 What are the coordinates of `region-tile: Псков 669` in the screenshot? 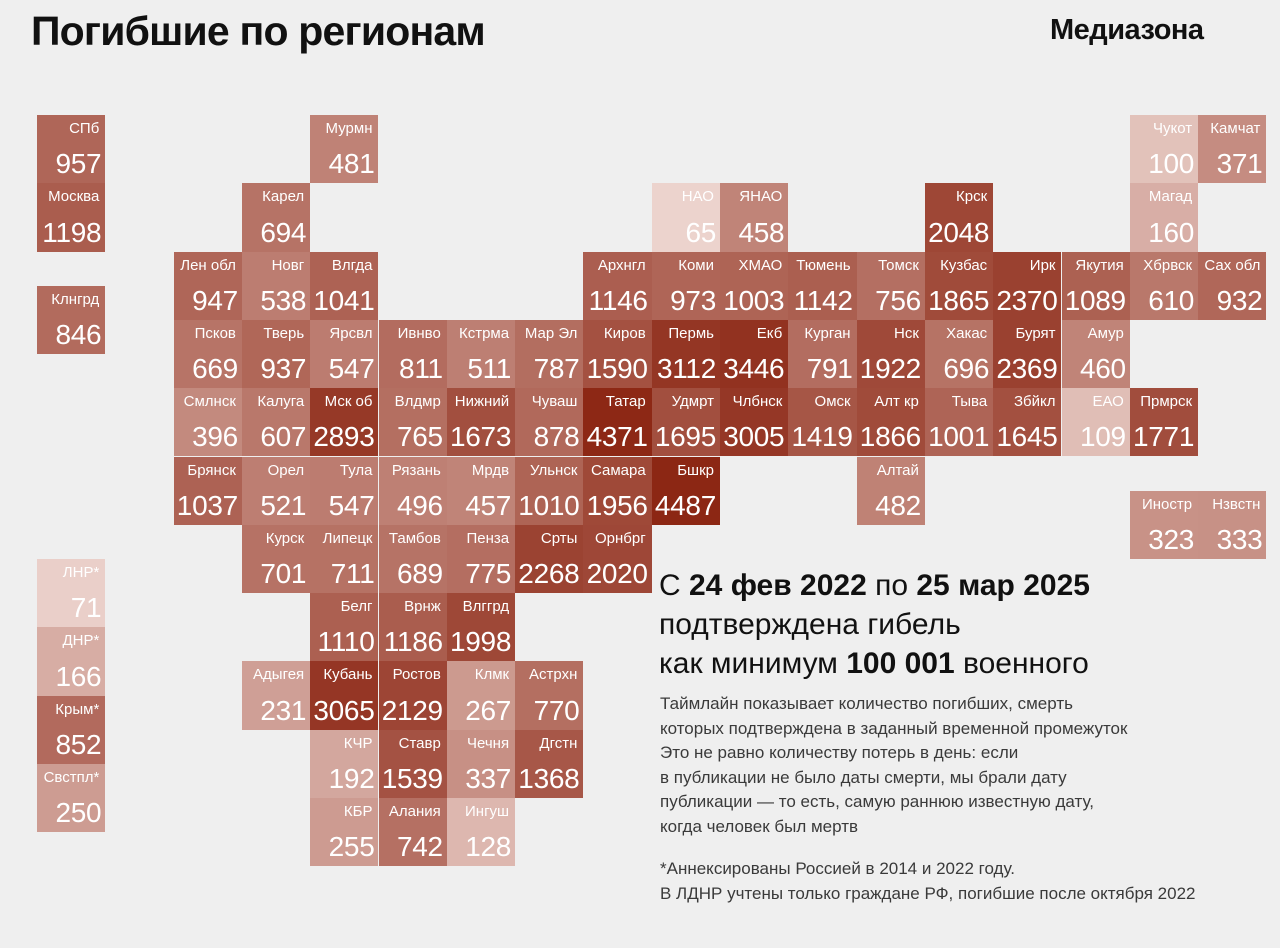 It's located at (207, 354).